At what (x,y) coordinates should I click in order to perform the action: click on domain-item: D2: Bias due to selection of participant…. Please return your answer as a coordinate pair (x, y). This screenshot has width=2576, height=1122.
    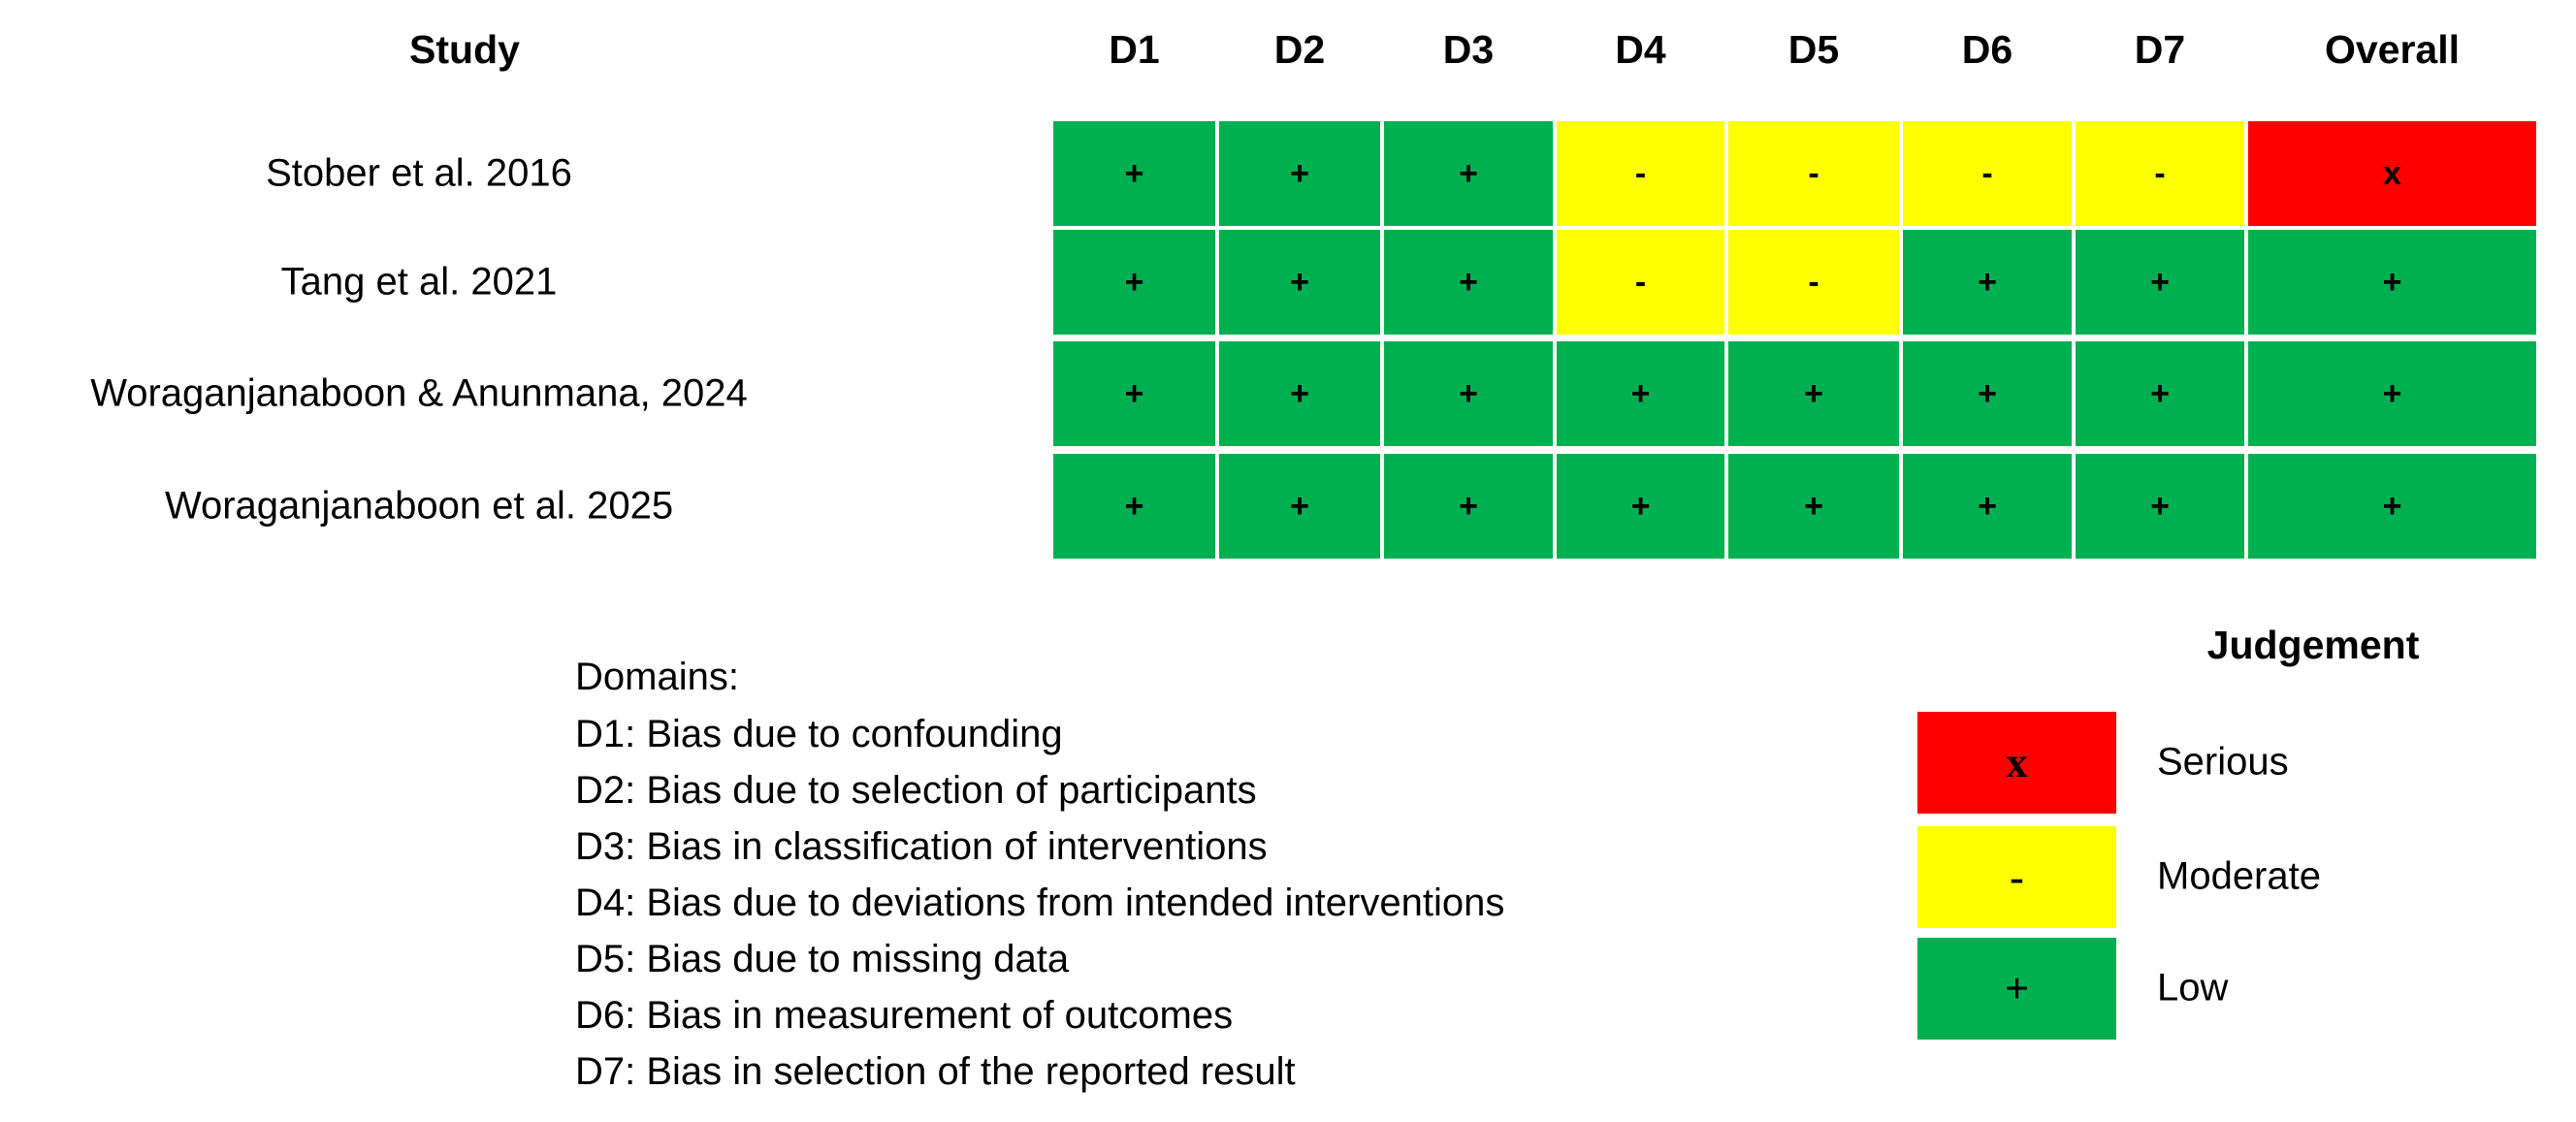
    Looking at the image, I should click on (916, 790).